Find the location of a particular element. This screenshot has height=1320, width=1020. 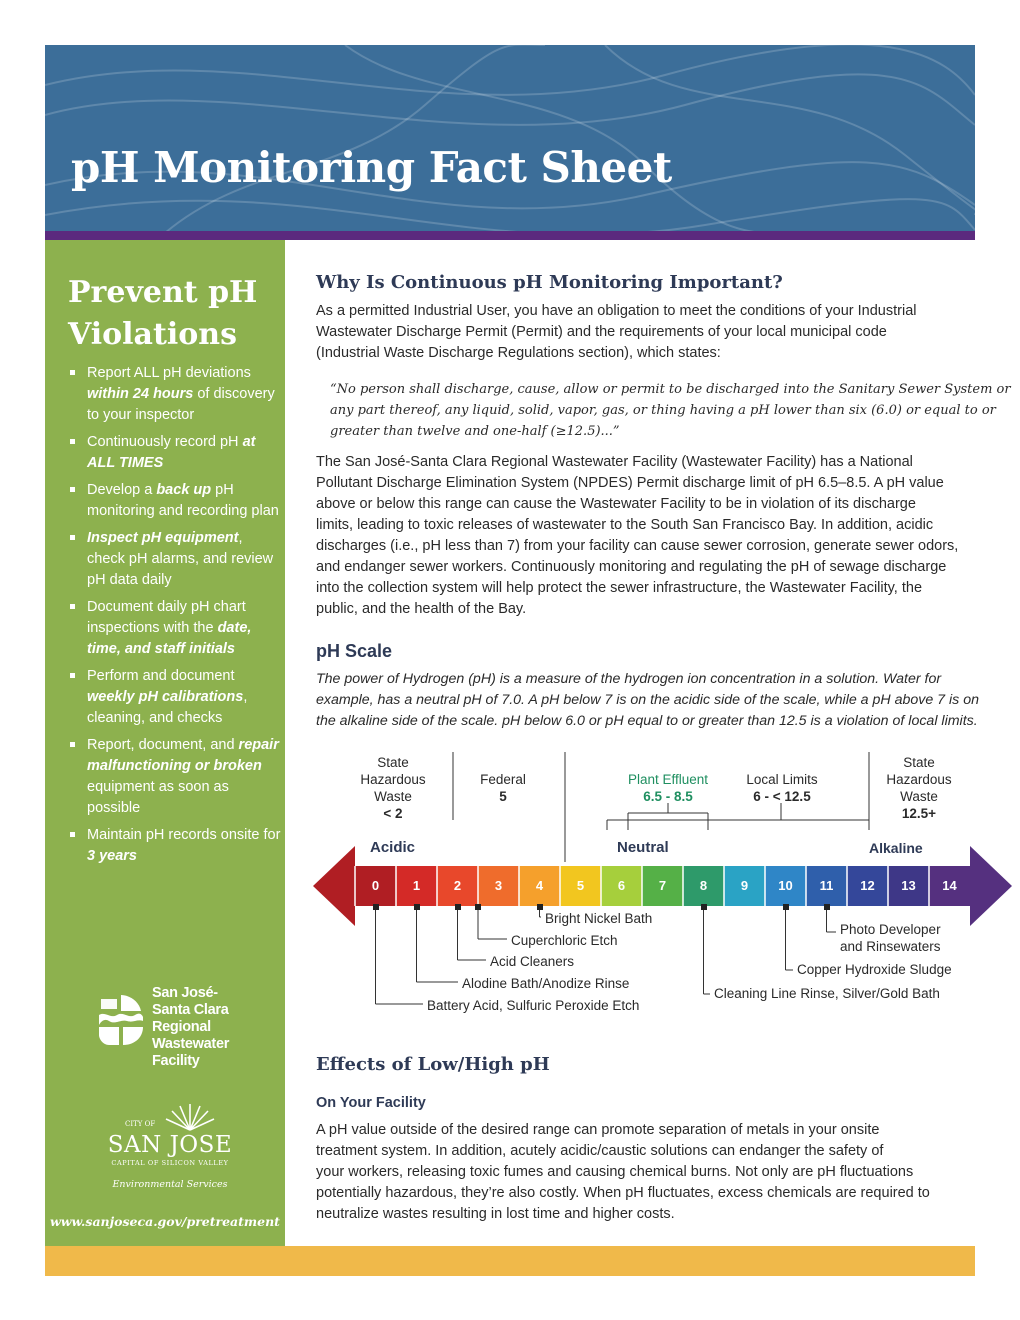

ph-value-label: 2 is located at coordinates (457, 885).